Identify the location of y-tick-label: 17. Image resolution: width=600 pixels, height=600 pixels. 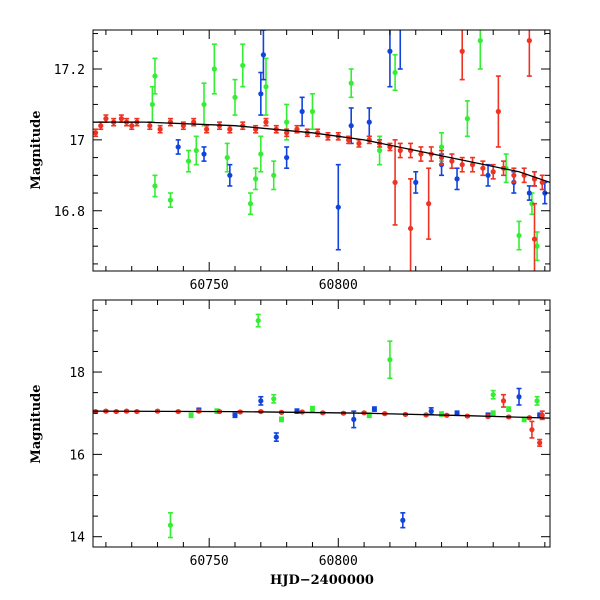
(77, 141).